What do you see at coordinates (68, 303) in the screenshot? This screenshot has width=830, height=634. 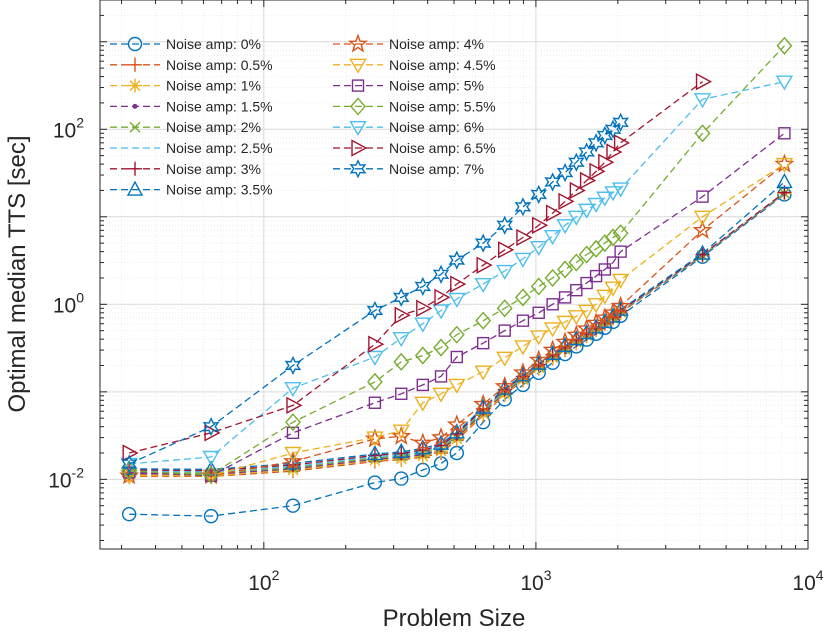 I see `y-tick-label: 10⁰` at bounding box center [68, 303].